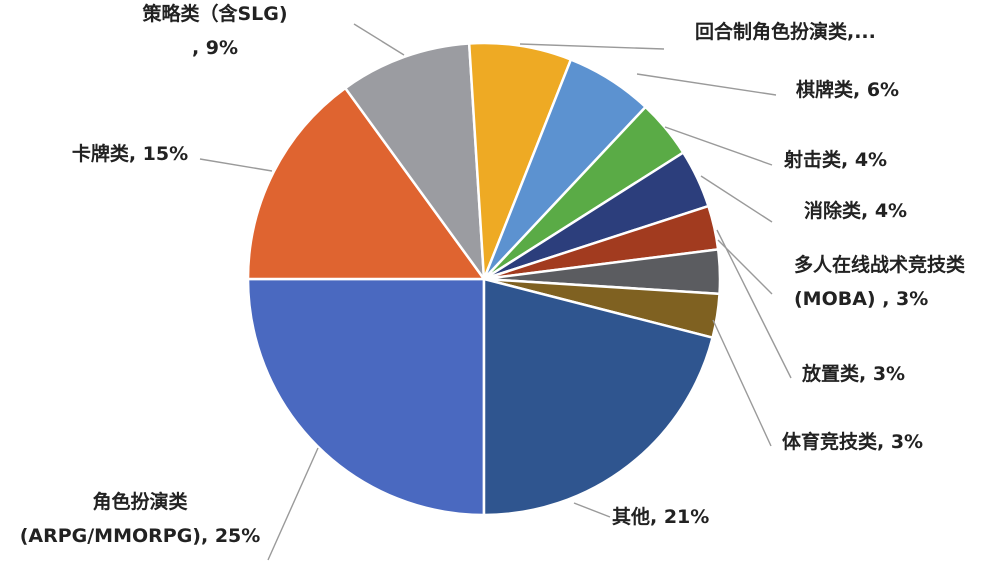  What do you see at coordinates (236, 165) in the screenshot?
I see `leader-line-card` at bounding box center [236, 165].